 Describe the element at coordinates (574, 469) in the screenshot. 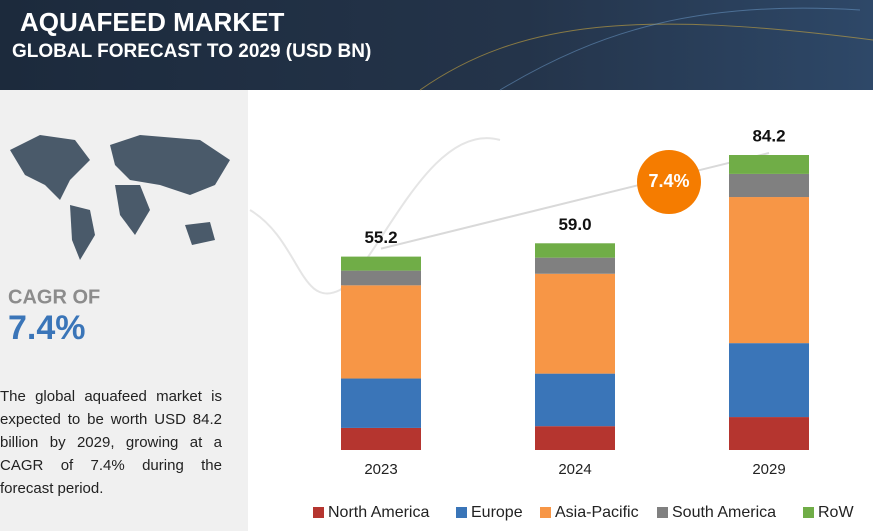

I see `x-tick-label: 2024` at that location.